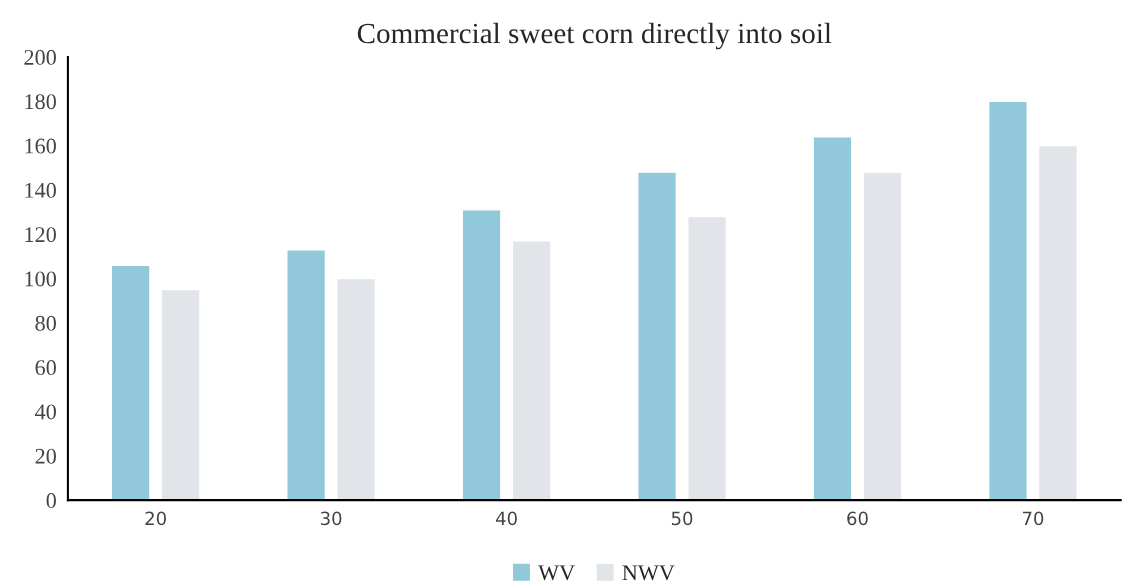  I want to click on x-tick-label: 50, so click(682, 518).